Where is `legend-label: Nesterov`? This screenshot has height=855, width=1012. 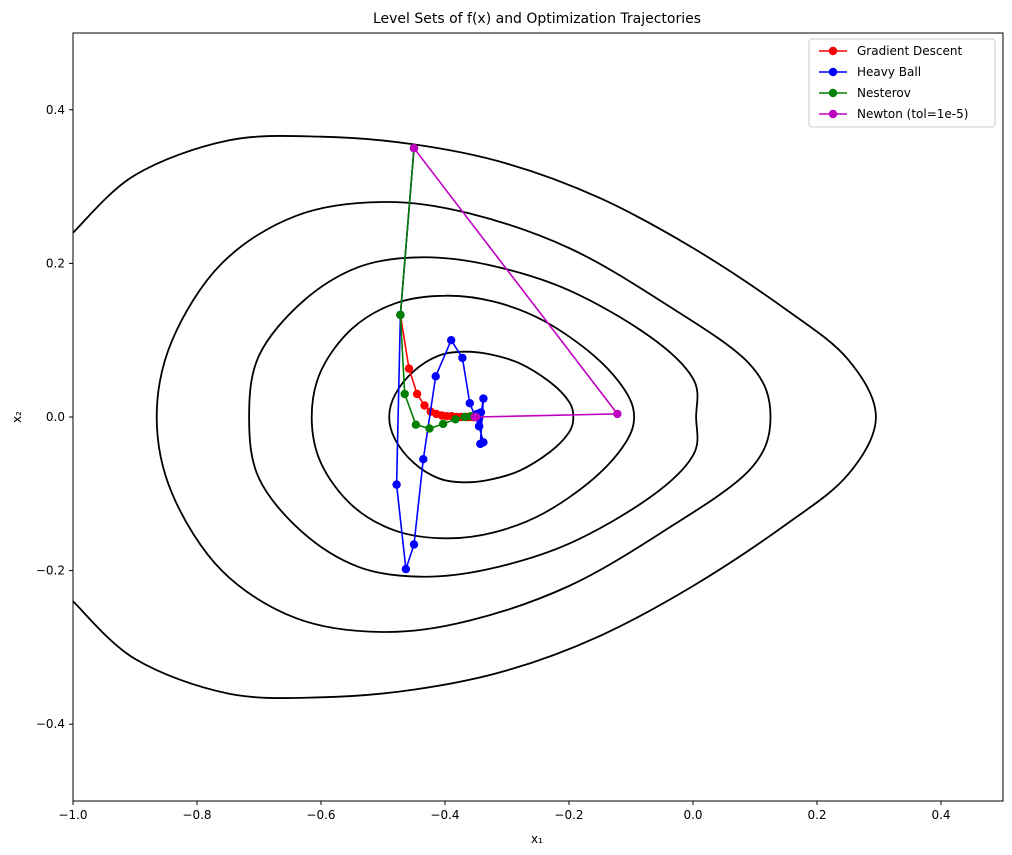 legend-label: Nesterov is located at coordinates (884, 93).